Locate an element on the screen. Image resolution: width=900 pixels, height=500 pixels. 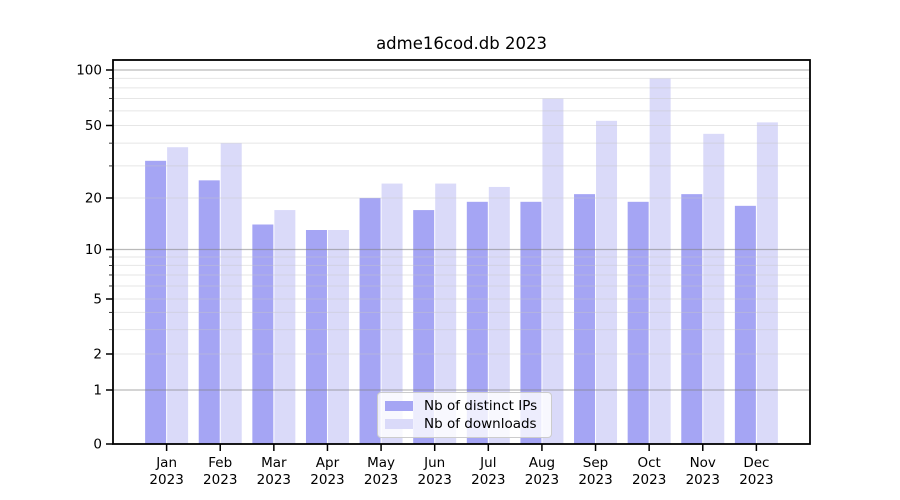
x-tick-label-year-Jan: 2023 is located at coordinates (166, 480).